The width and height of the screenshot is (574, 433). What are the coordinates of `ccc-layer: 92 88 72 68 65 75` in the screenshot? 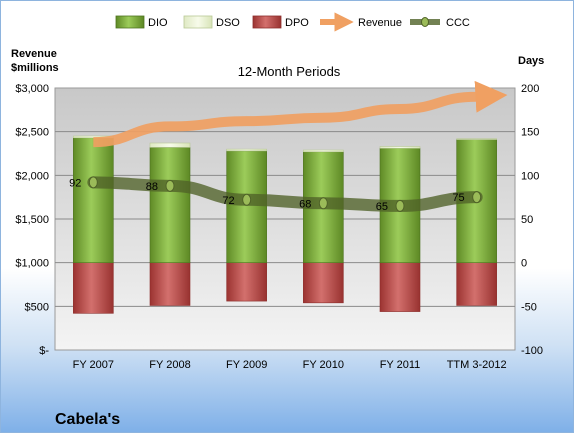 It's located at (276, 194).